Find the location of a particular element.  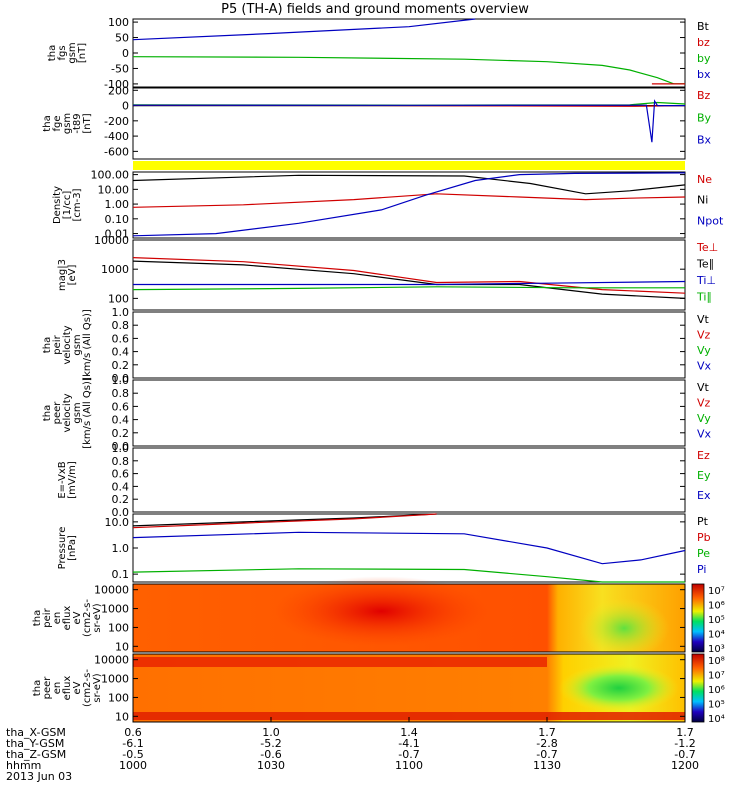

x-tick-label: -6.1 is located at coordinates (132, 743).